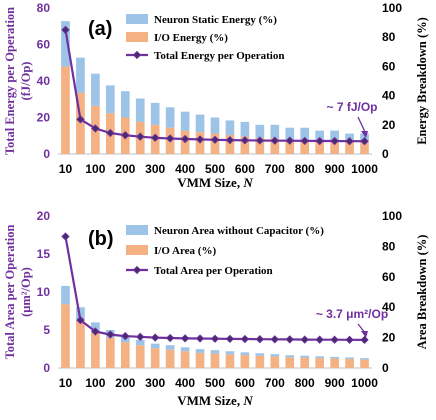 Image resolution: width=436 pixels, height=420 pixels. I want to click on x-tick-label: 900, so click(335, 169).